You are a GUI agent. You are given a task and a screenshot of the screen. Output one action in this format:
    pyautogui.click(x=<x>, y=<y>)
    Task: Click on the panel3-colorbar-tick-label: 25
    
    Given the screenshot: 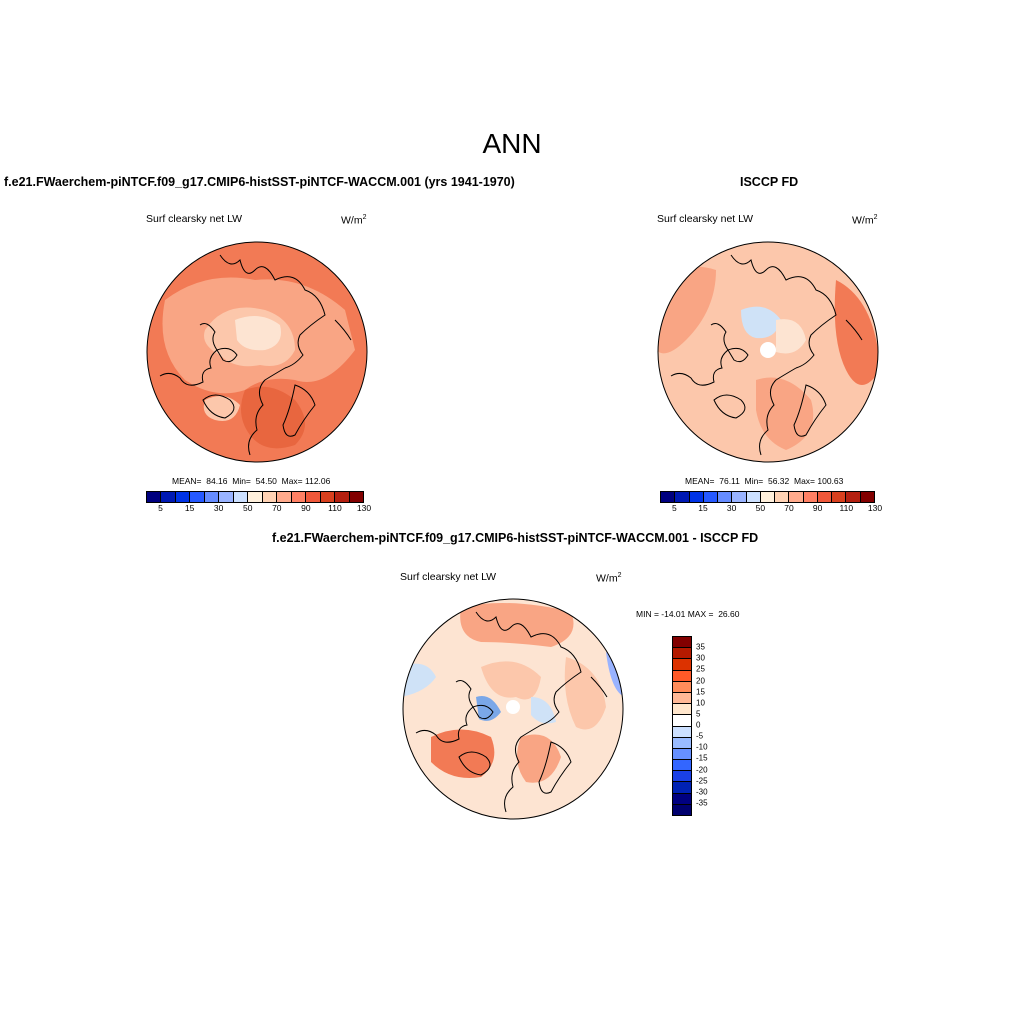 What is the action you would take?
    pyautogui.click(x=700, y=669)
    